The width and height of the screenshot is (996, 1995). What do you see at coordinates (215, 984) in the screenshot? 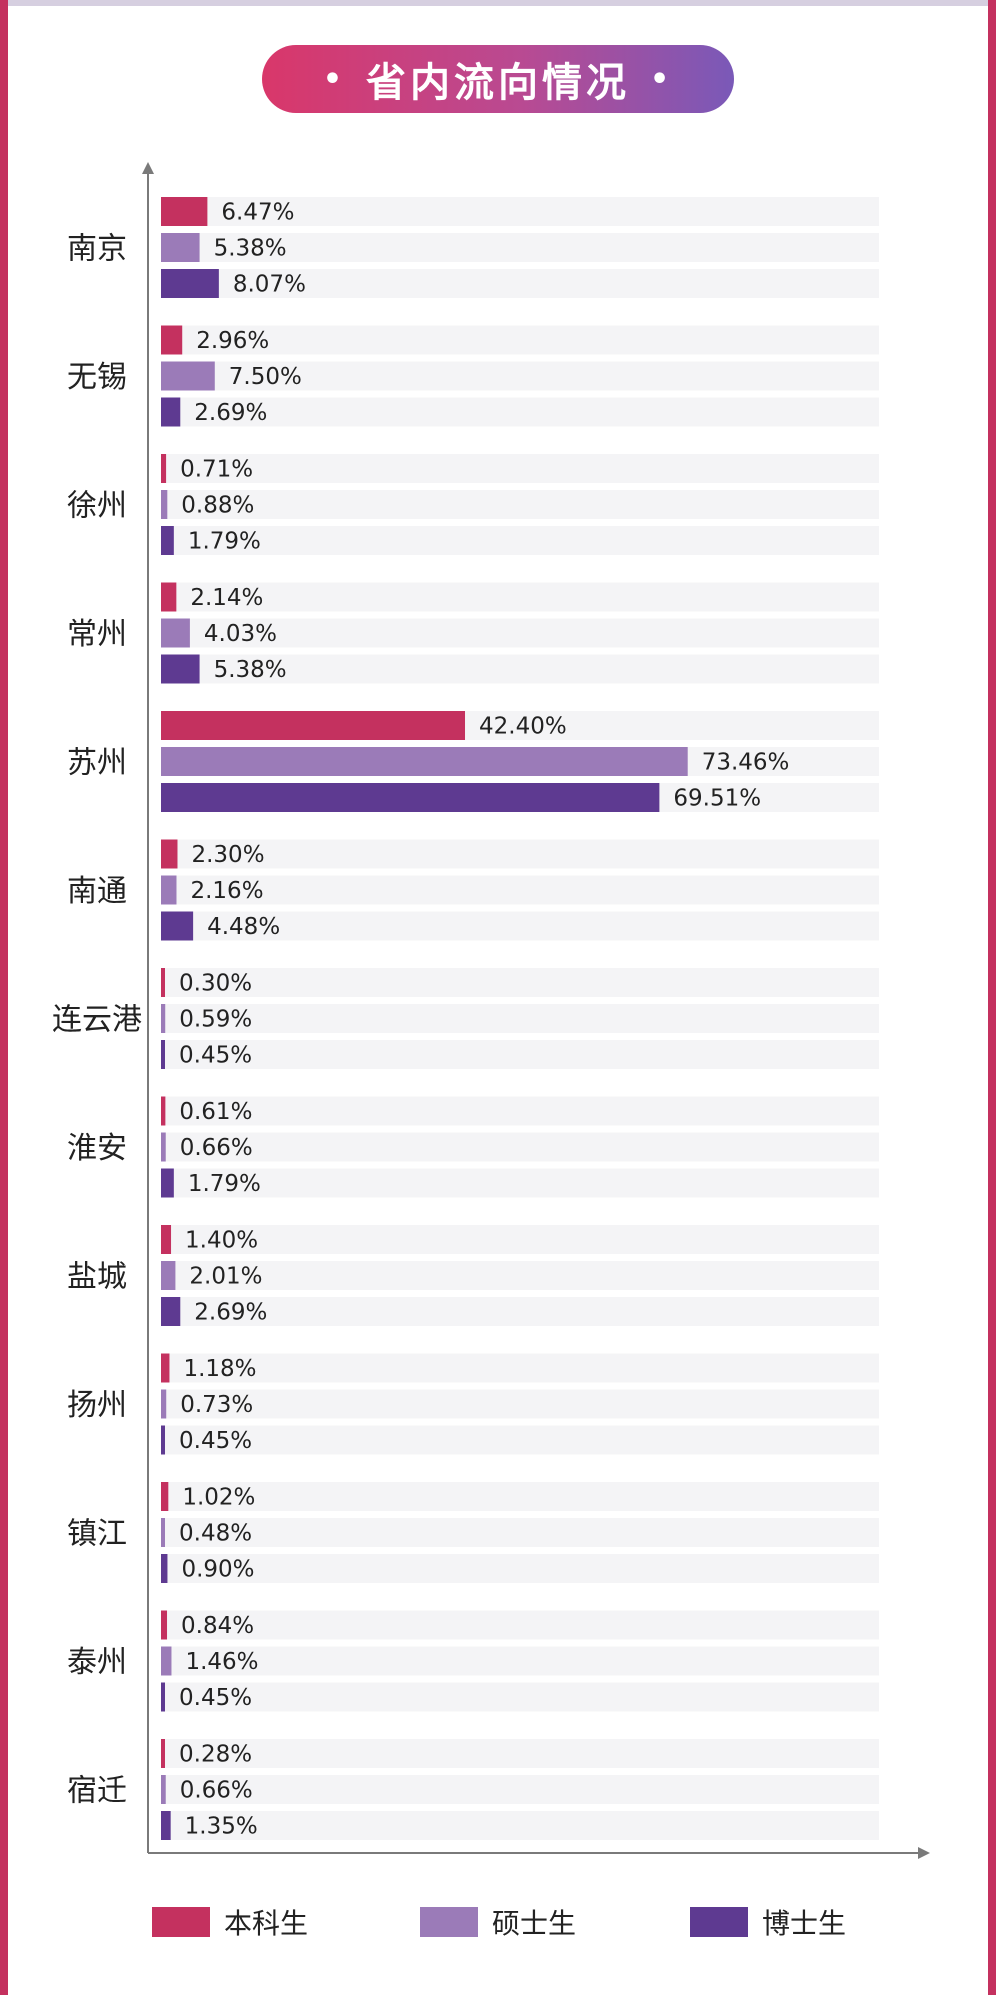
I see `data-label: 0.30%` at bounding box center [215, 984].